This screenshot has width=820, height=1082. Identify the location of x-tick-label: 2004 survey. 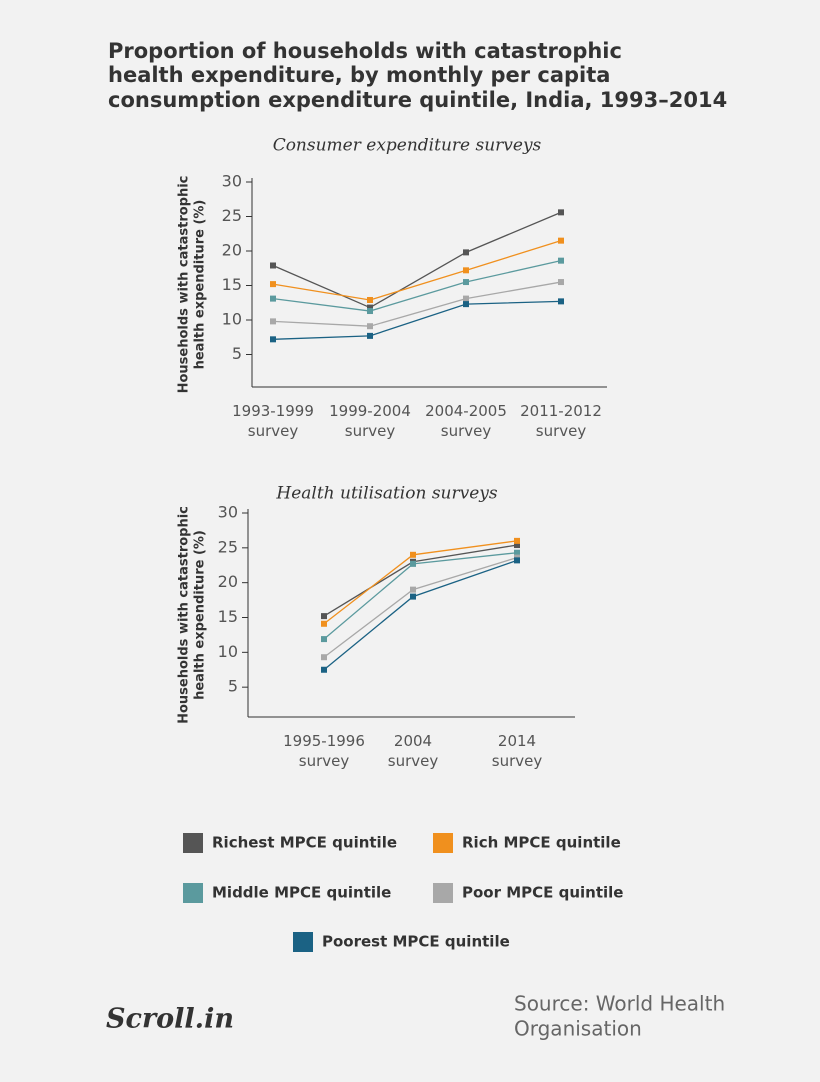
(413, 751).